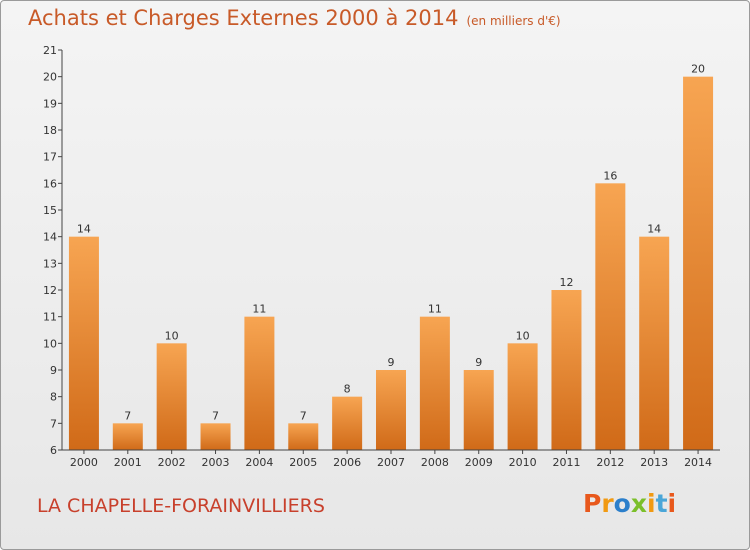  Describe the element at coordinates (50, 77) in the screenshot. I see `y-tick-label: 20` at that location.